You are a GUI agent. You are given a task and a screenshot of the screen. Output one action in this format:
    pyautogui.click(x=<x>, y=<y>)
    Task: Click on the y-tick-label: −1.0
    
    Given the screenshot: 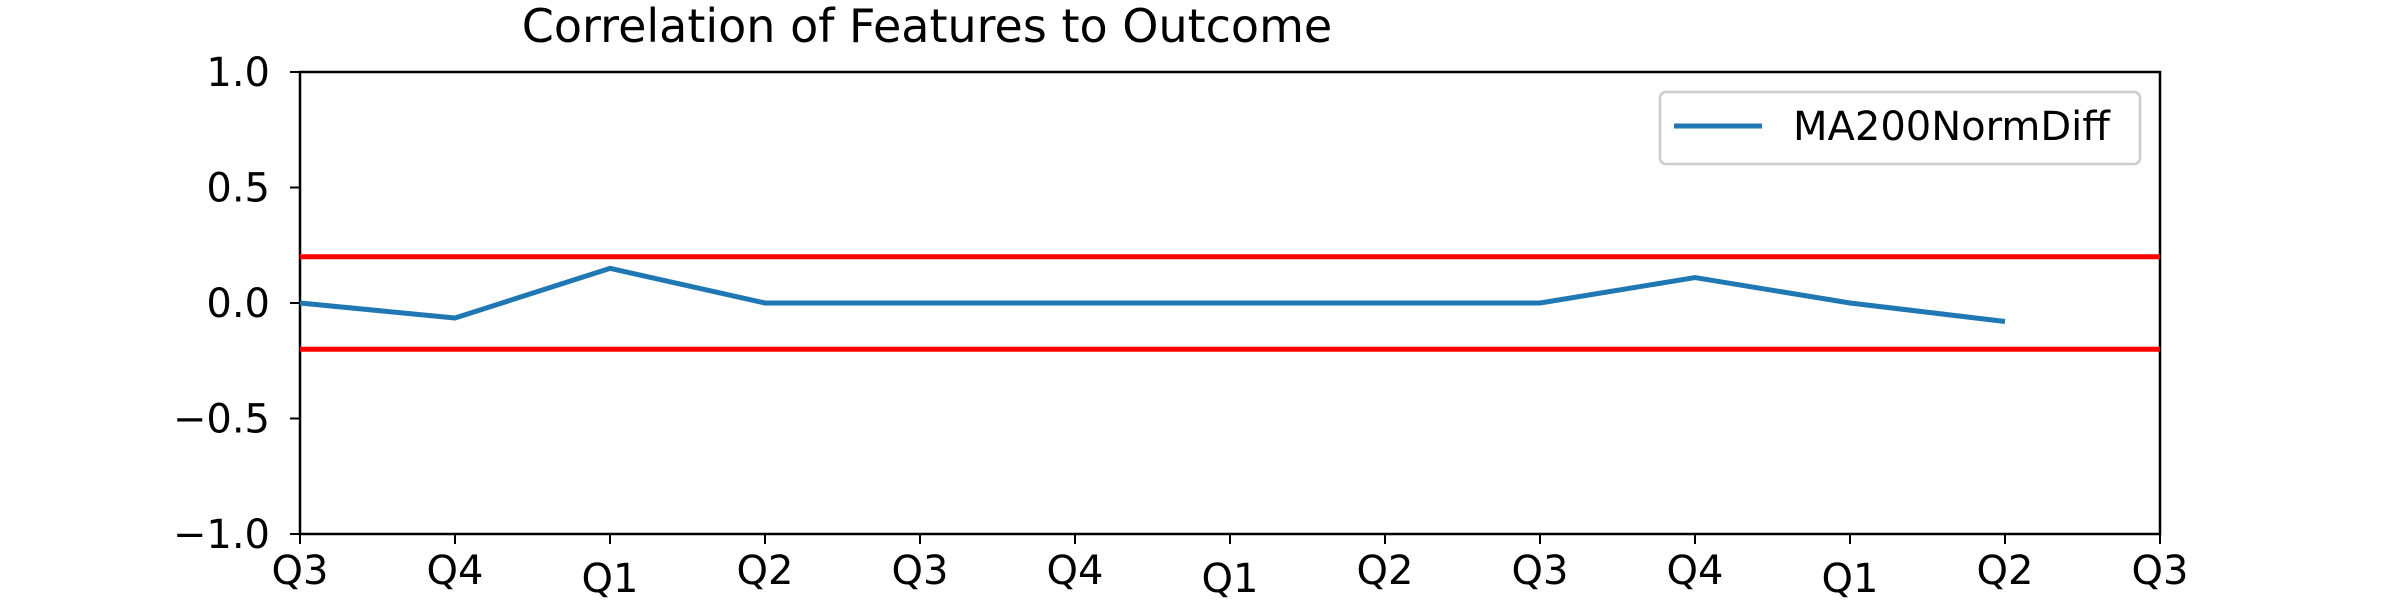 What is the action you would take?
    pyautogui.click(x=221, y=535)
    